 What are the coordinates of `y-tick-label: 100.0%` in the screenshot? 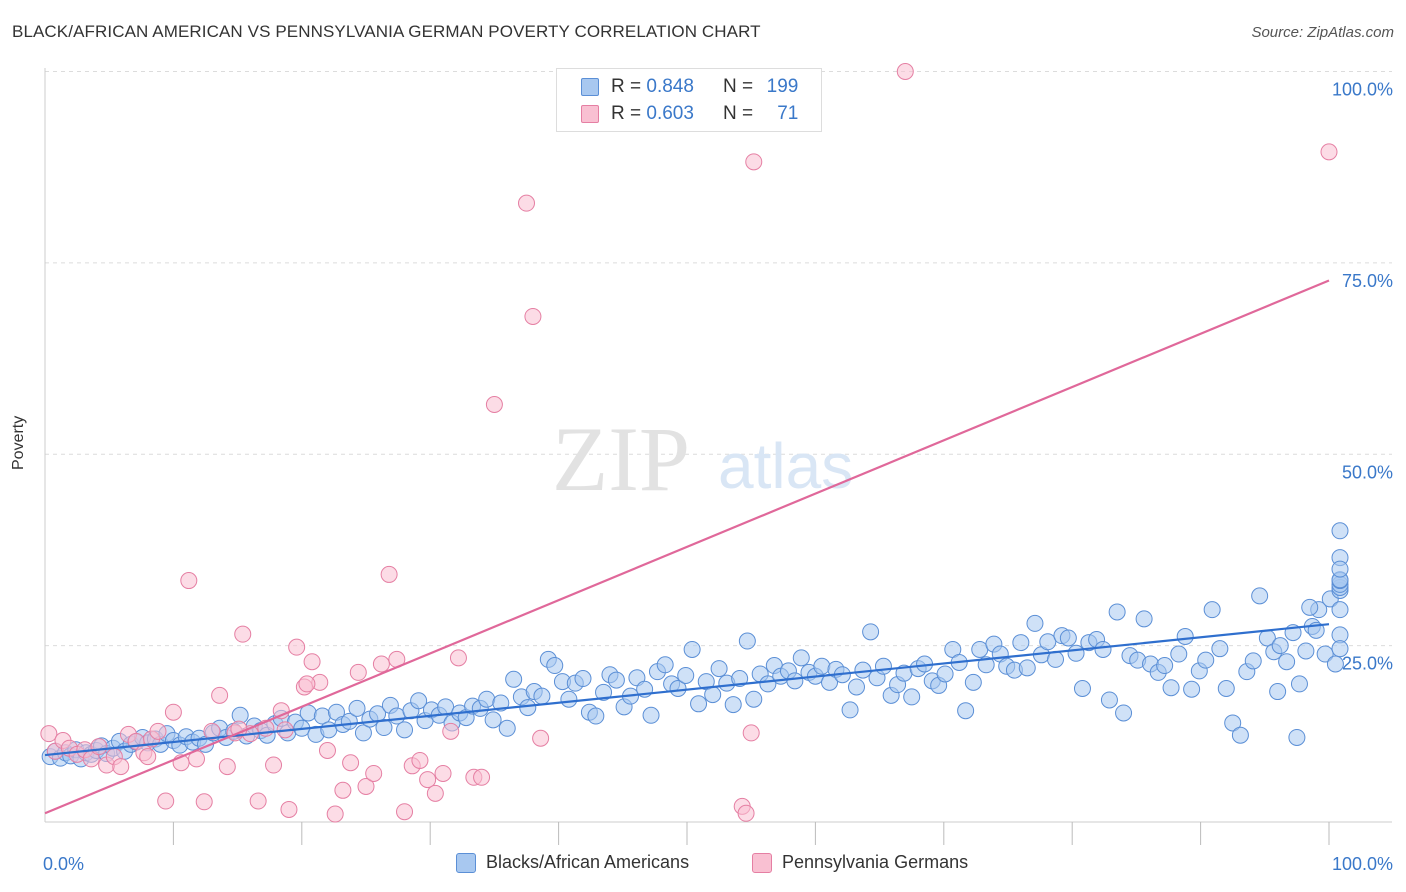 It's located at (1362, 90).